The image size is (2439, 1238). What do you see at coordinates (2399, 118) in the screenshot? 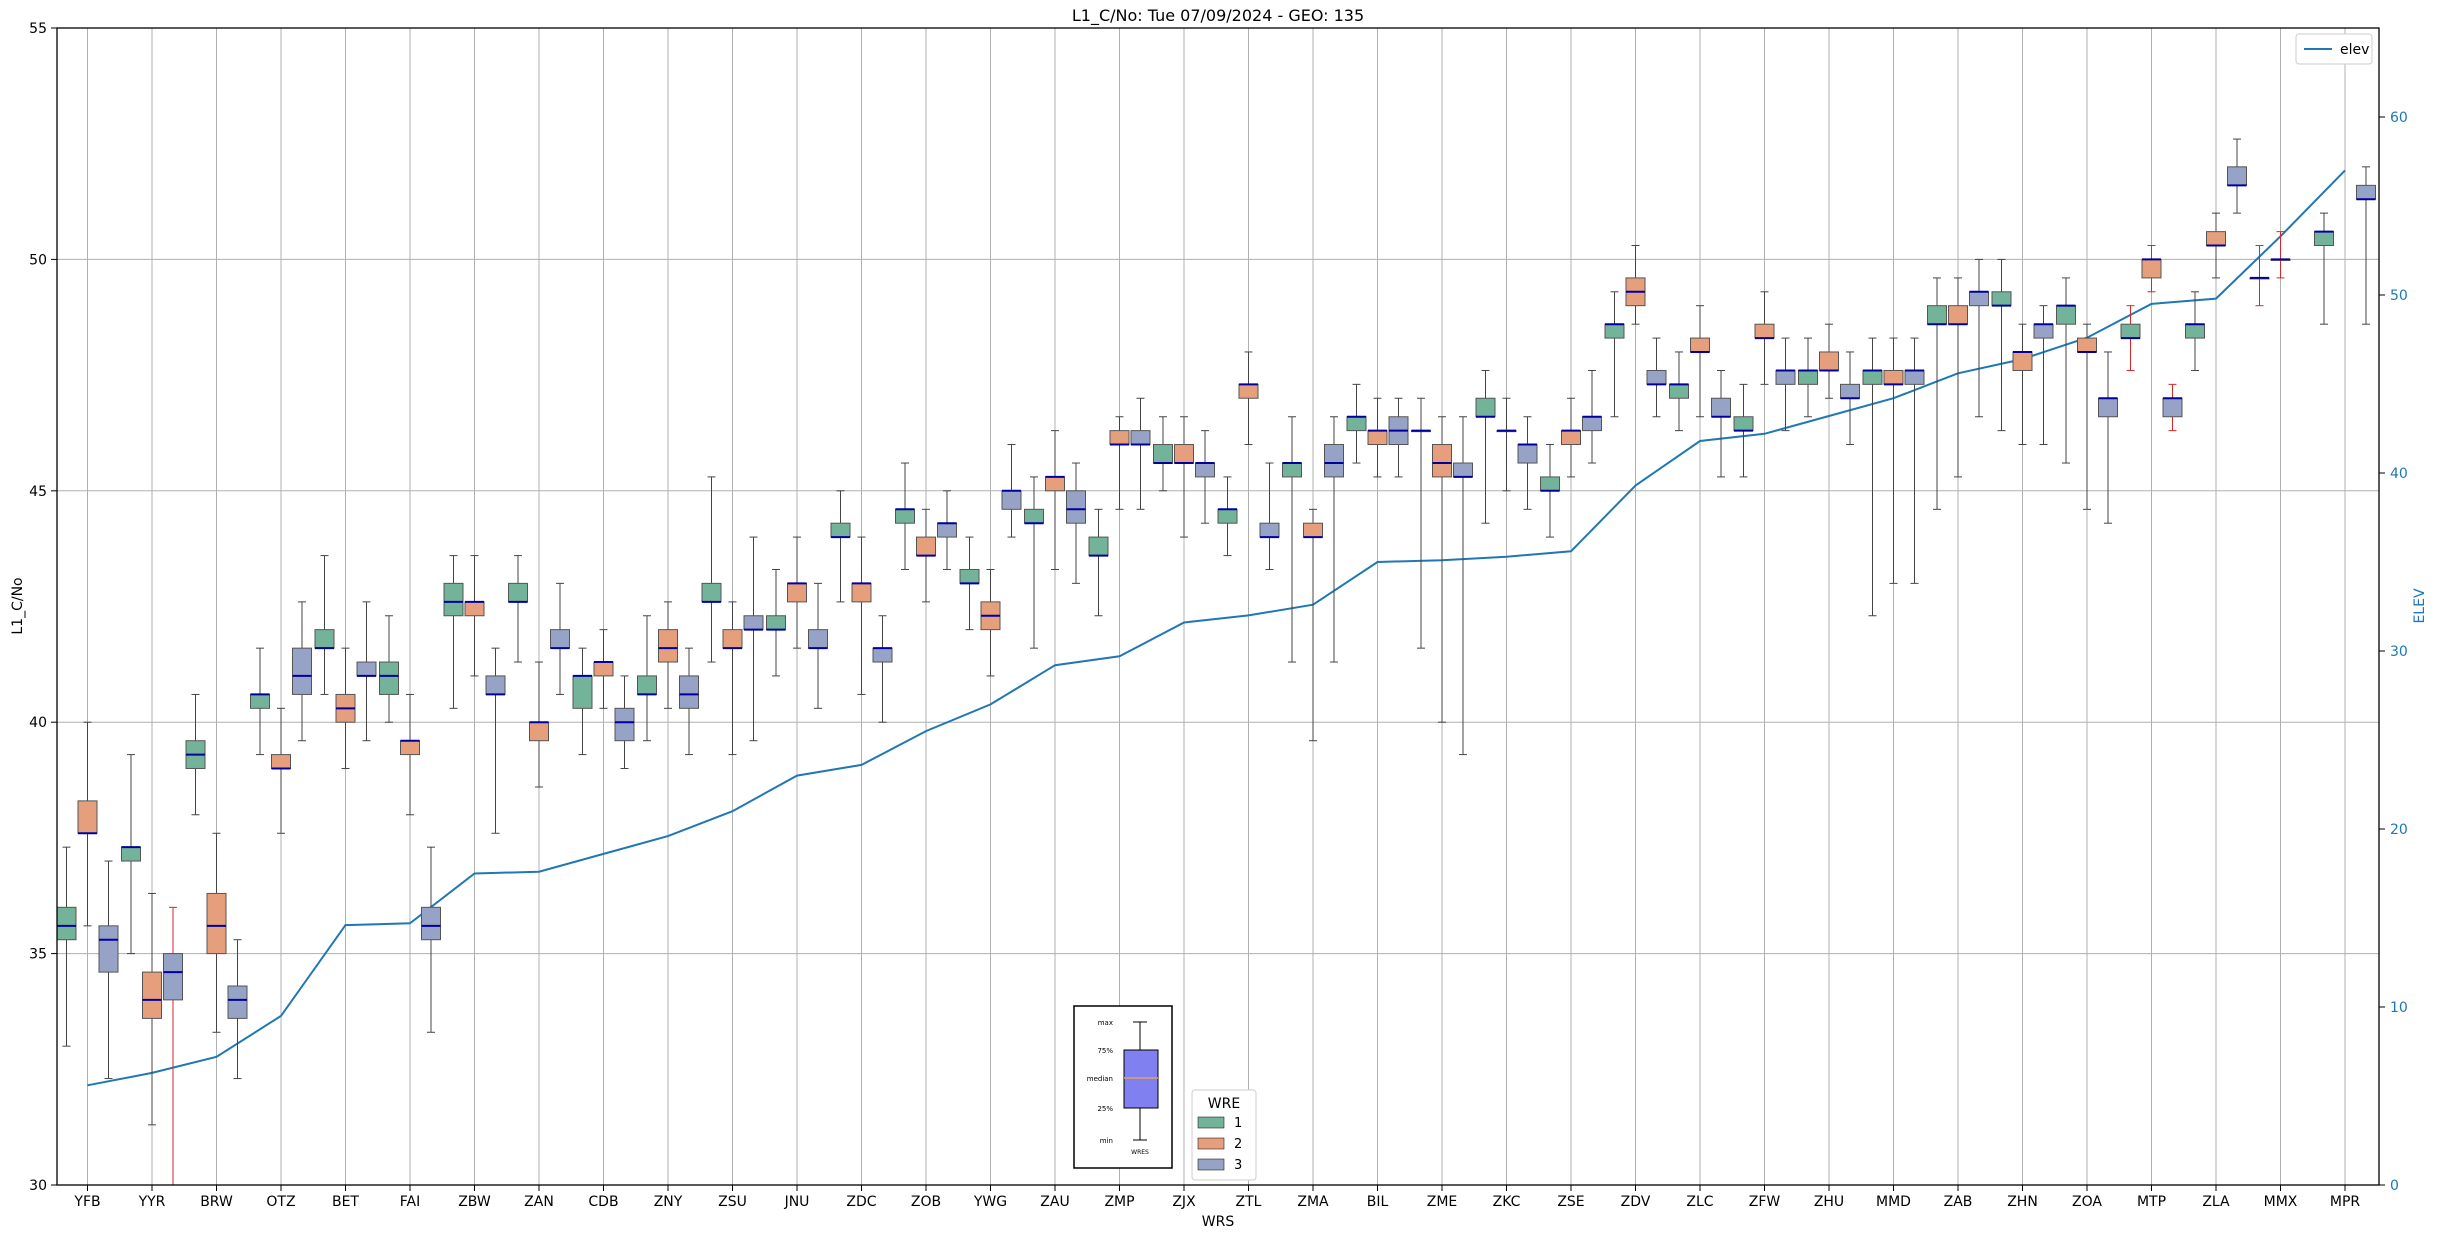
I see `y2-tick-label: 60` at bounding box center [2399, 118].